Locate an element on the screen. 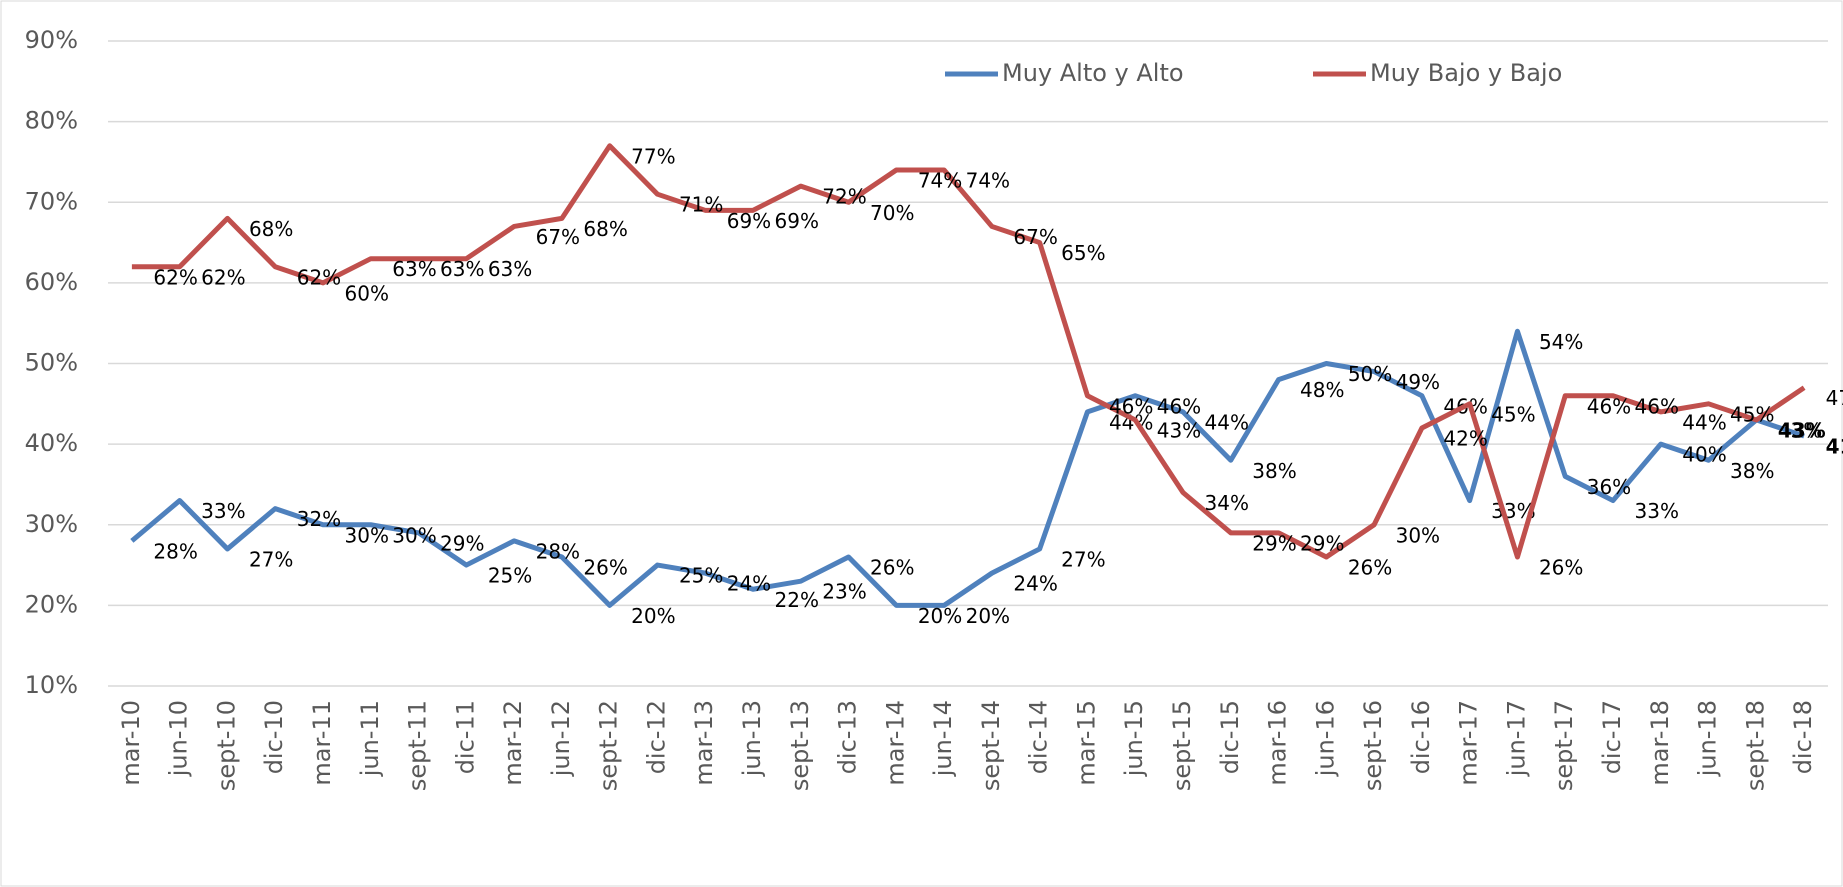 The height and width of the screenshot is (887, 1843). x-tick-label: dic-13 is located at coordinates (848, 737).